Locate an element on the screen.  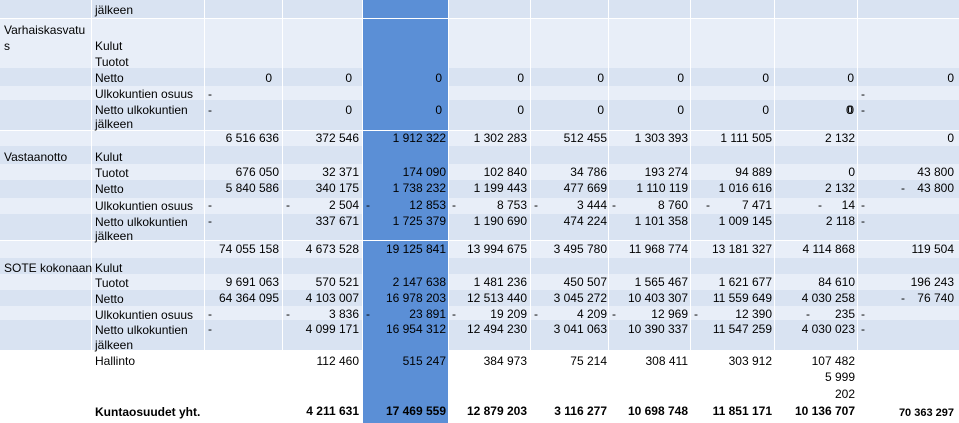
cell: 13 181 327 is located at coordinates (741, 249).